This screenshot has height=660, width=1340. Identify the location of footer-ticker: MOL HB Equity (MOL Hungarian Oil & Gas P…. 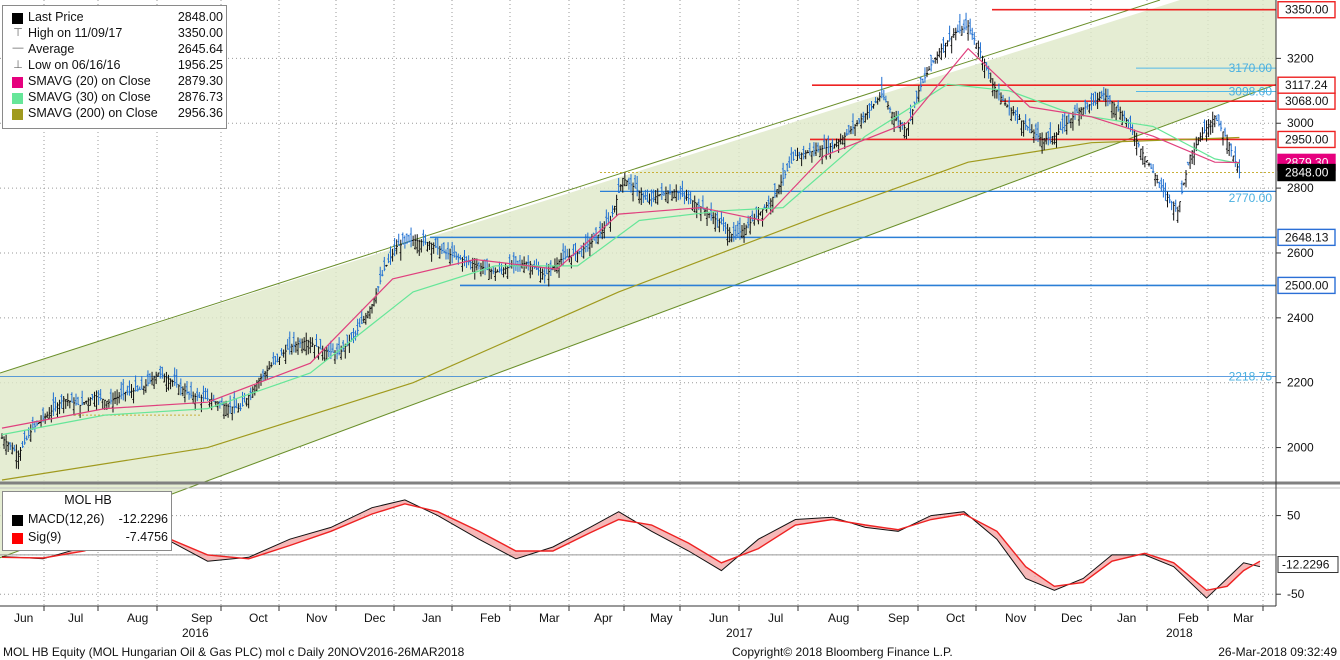
(234, 652).